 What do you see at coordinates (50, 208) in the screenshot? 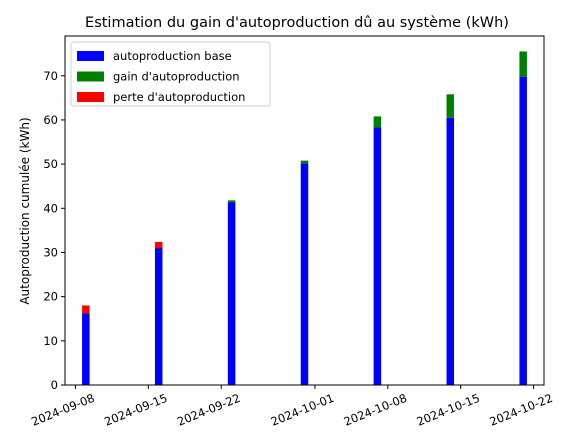
I see `y-tick-label-40: 40` at bounding box center [50, 208].